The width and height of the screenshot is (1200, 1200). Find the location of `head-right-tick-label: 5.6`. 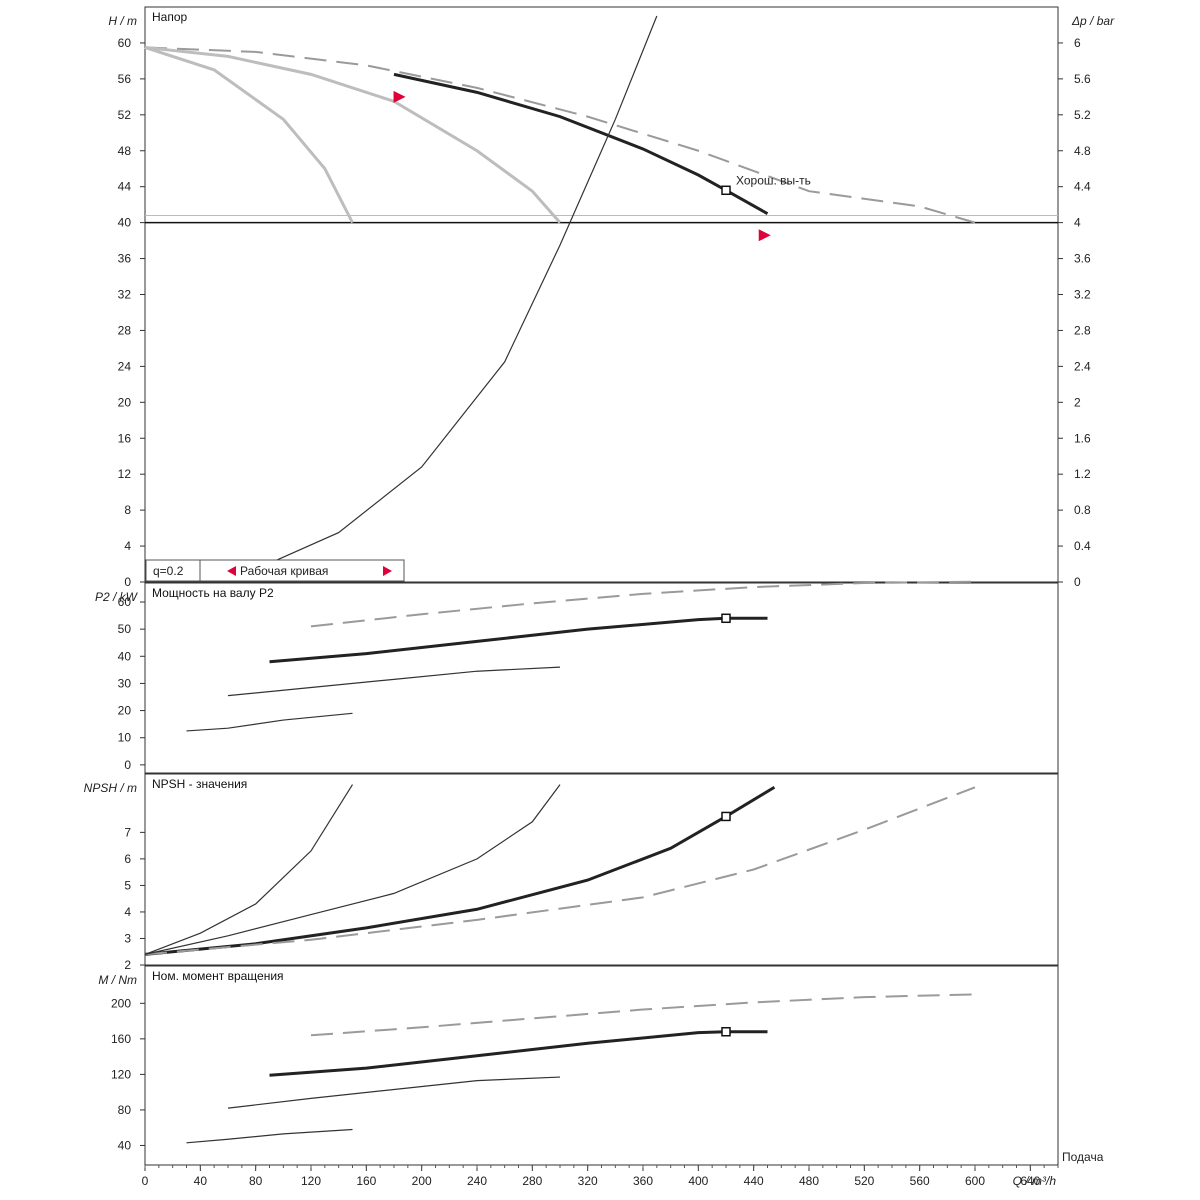

head-right-tick-label: 5.6 is located at coordinates (1082, 79).